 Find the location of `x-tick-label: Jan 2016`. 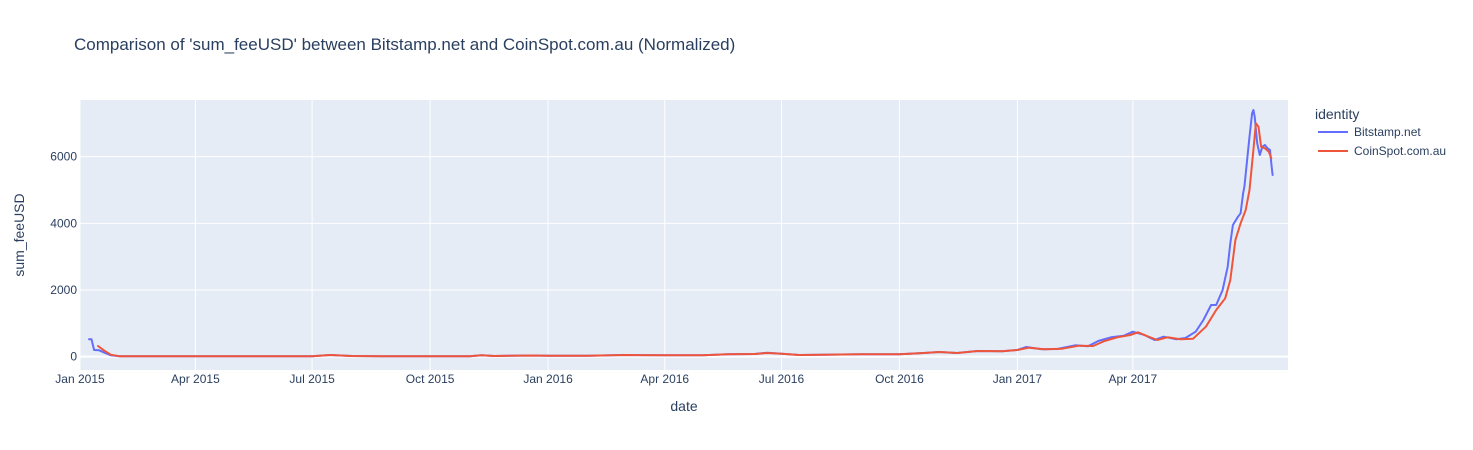

x-tick-label: Jan 2016 is located at coordinates (548, 379).